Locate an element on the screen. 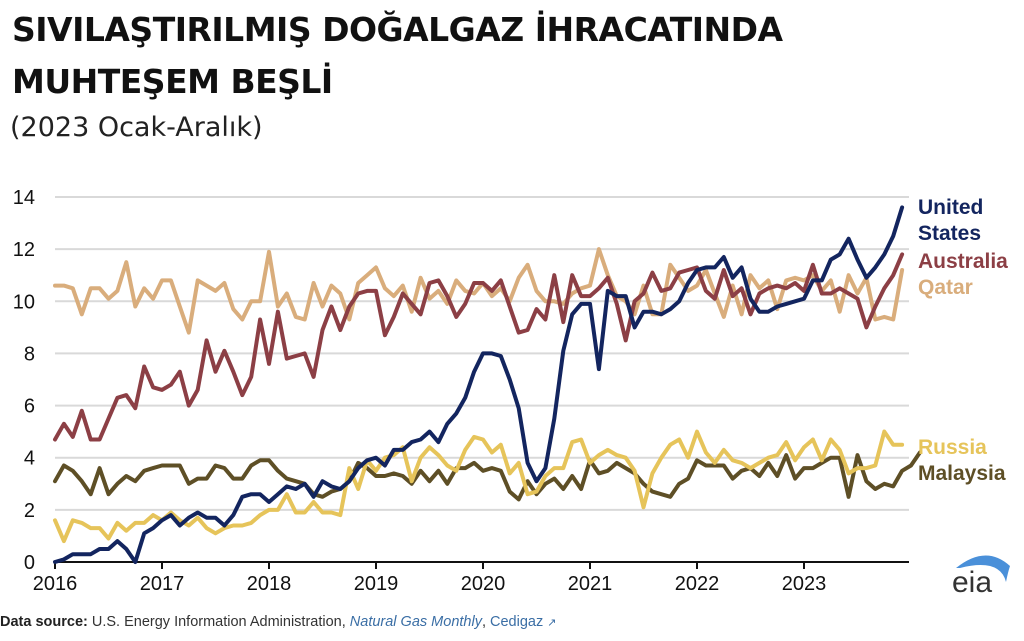 Image resolution: width=1024 pixels, height=641 pixels. x-tick-label: 2016 is located at coordinates (55, 584).